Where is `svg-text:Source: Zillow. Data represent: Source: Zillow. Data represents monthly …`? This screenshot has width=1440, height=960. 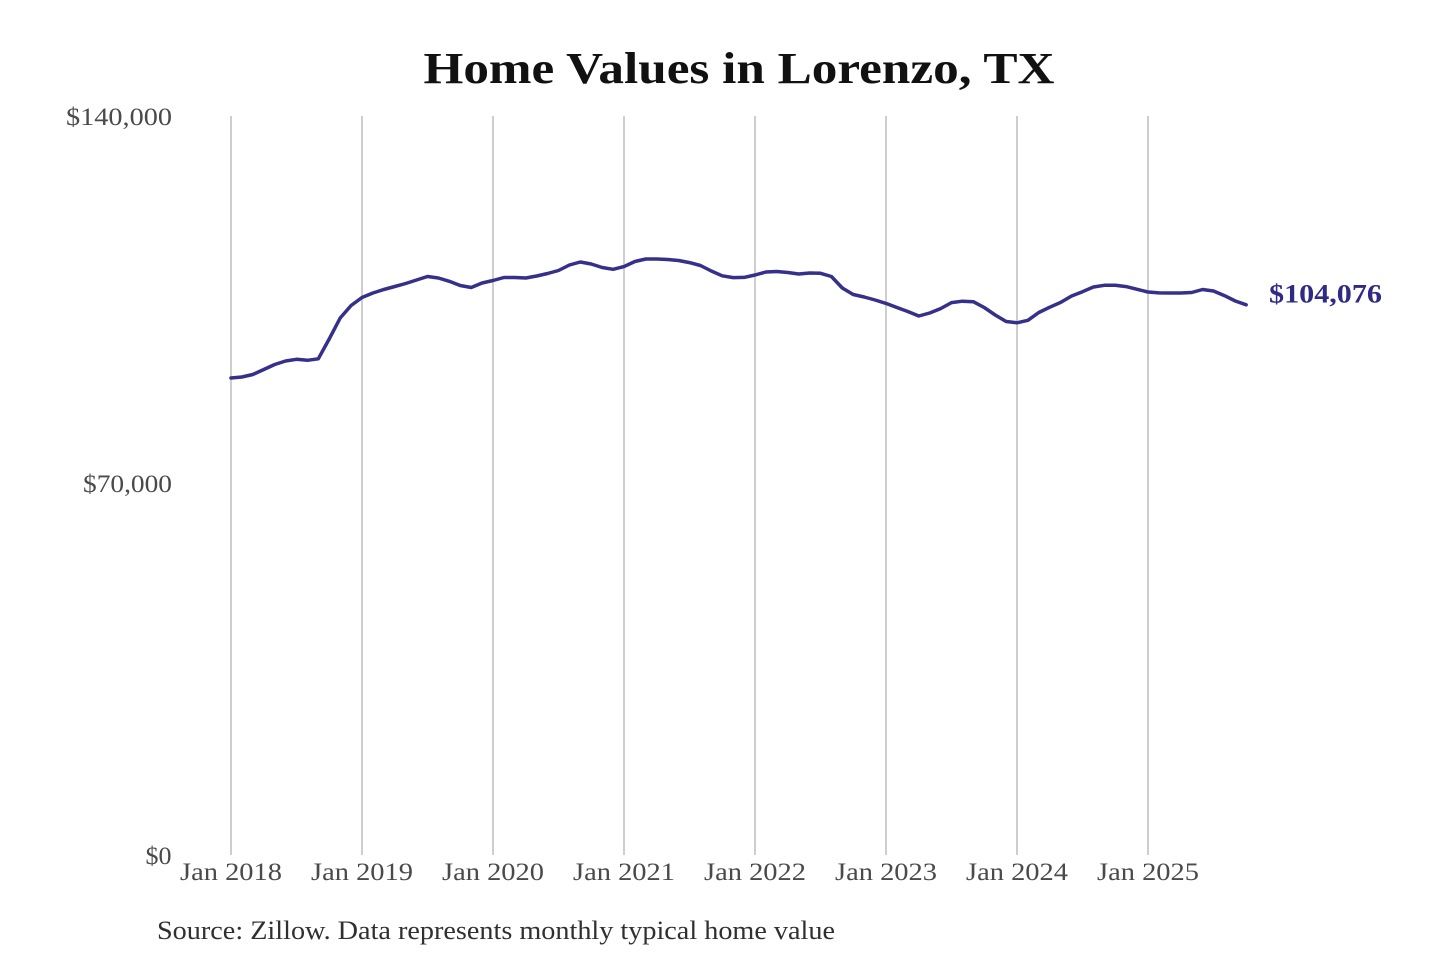
svg-text:Source: Zillow. Data represent: Source: Zillow. Data represents monthly … is located at coordinates (496, 930).